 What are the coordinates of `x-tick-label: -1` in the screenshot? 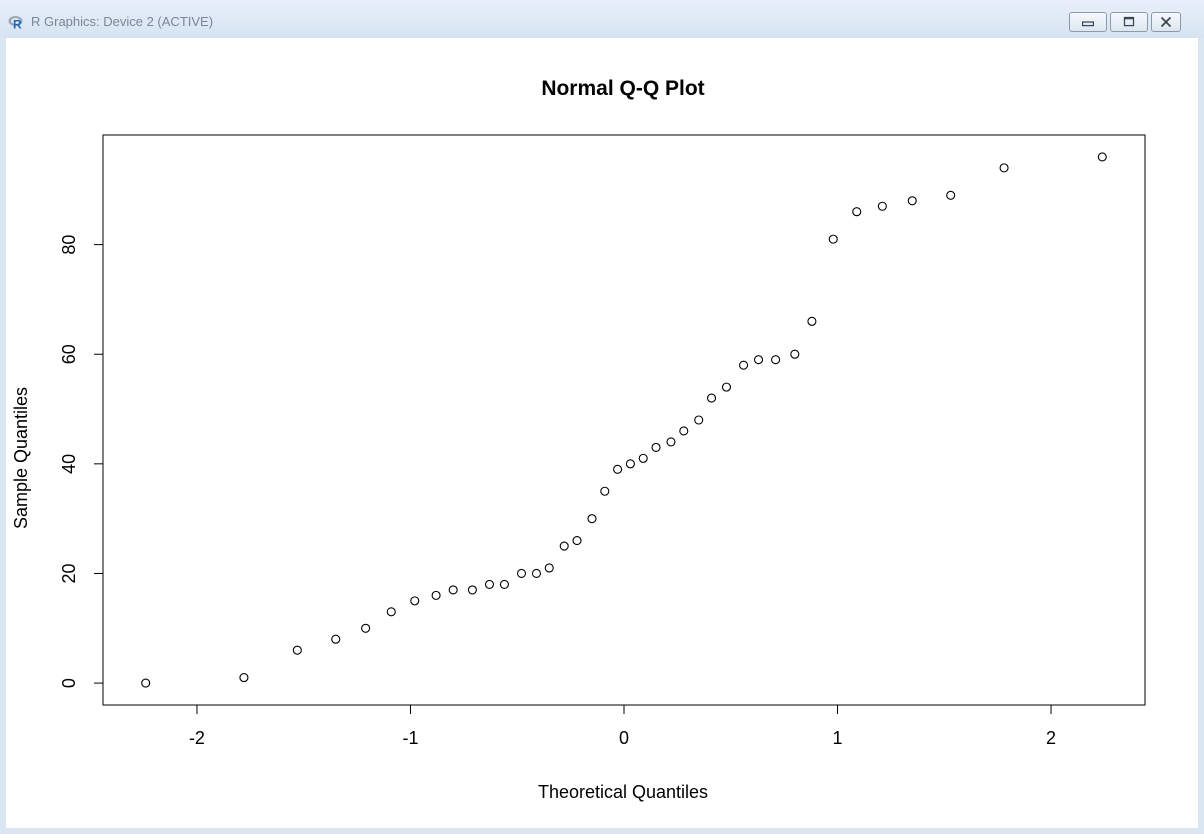 It's located at (410, 738).